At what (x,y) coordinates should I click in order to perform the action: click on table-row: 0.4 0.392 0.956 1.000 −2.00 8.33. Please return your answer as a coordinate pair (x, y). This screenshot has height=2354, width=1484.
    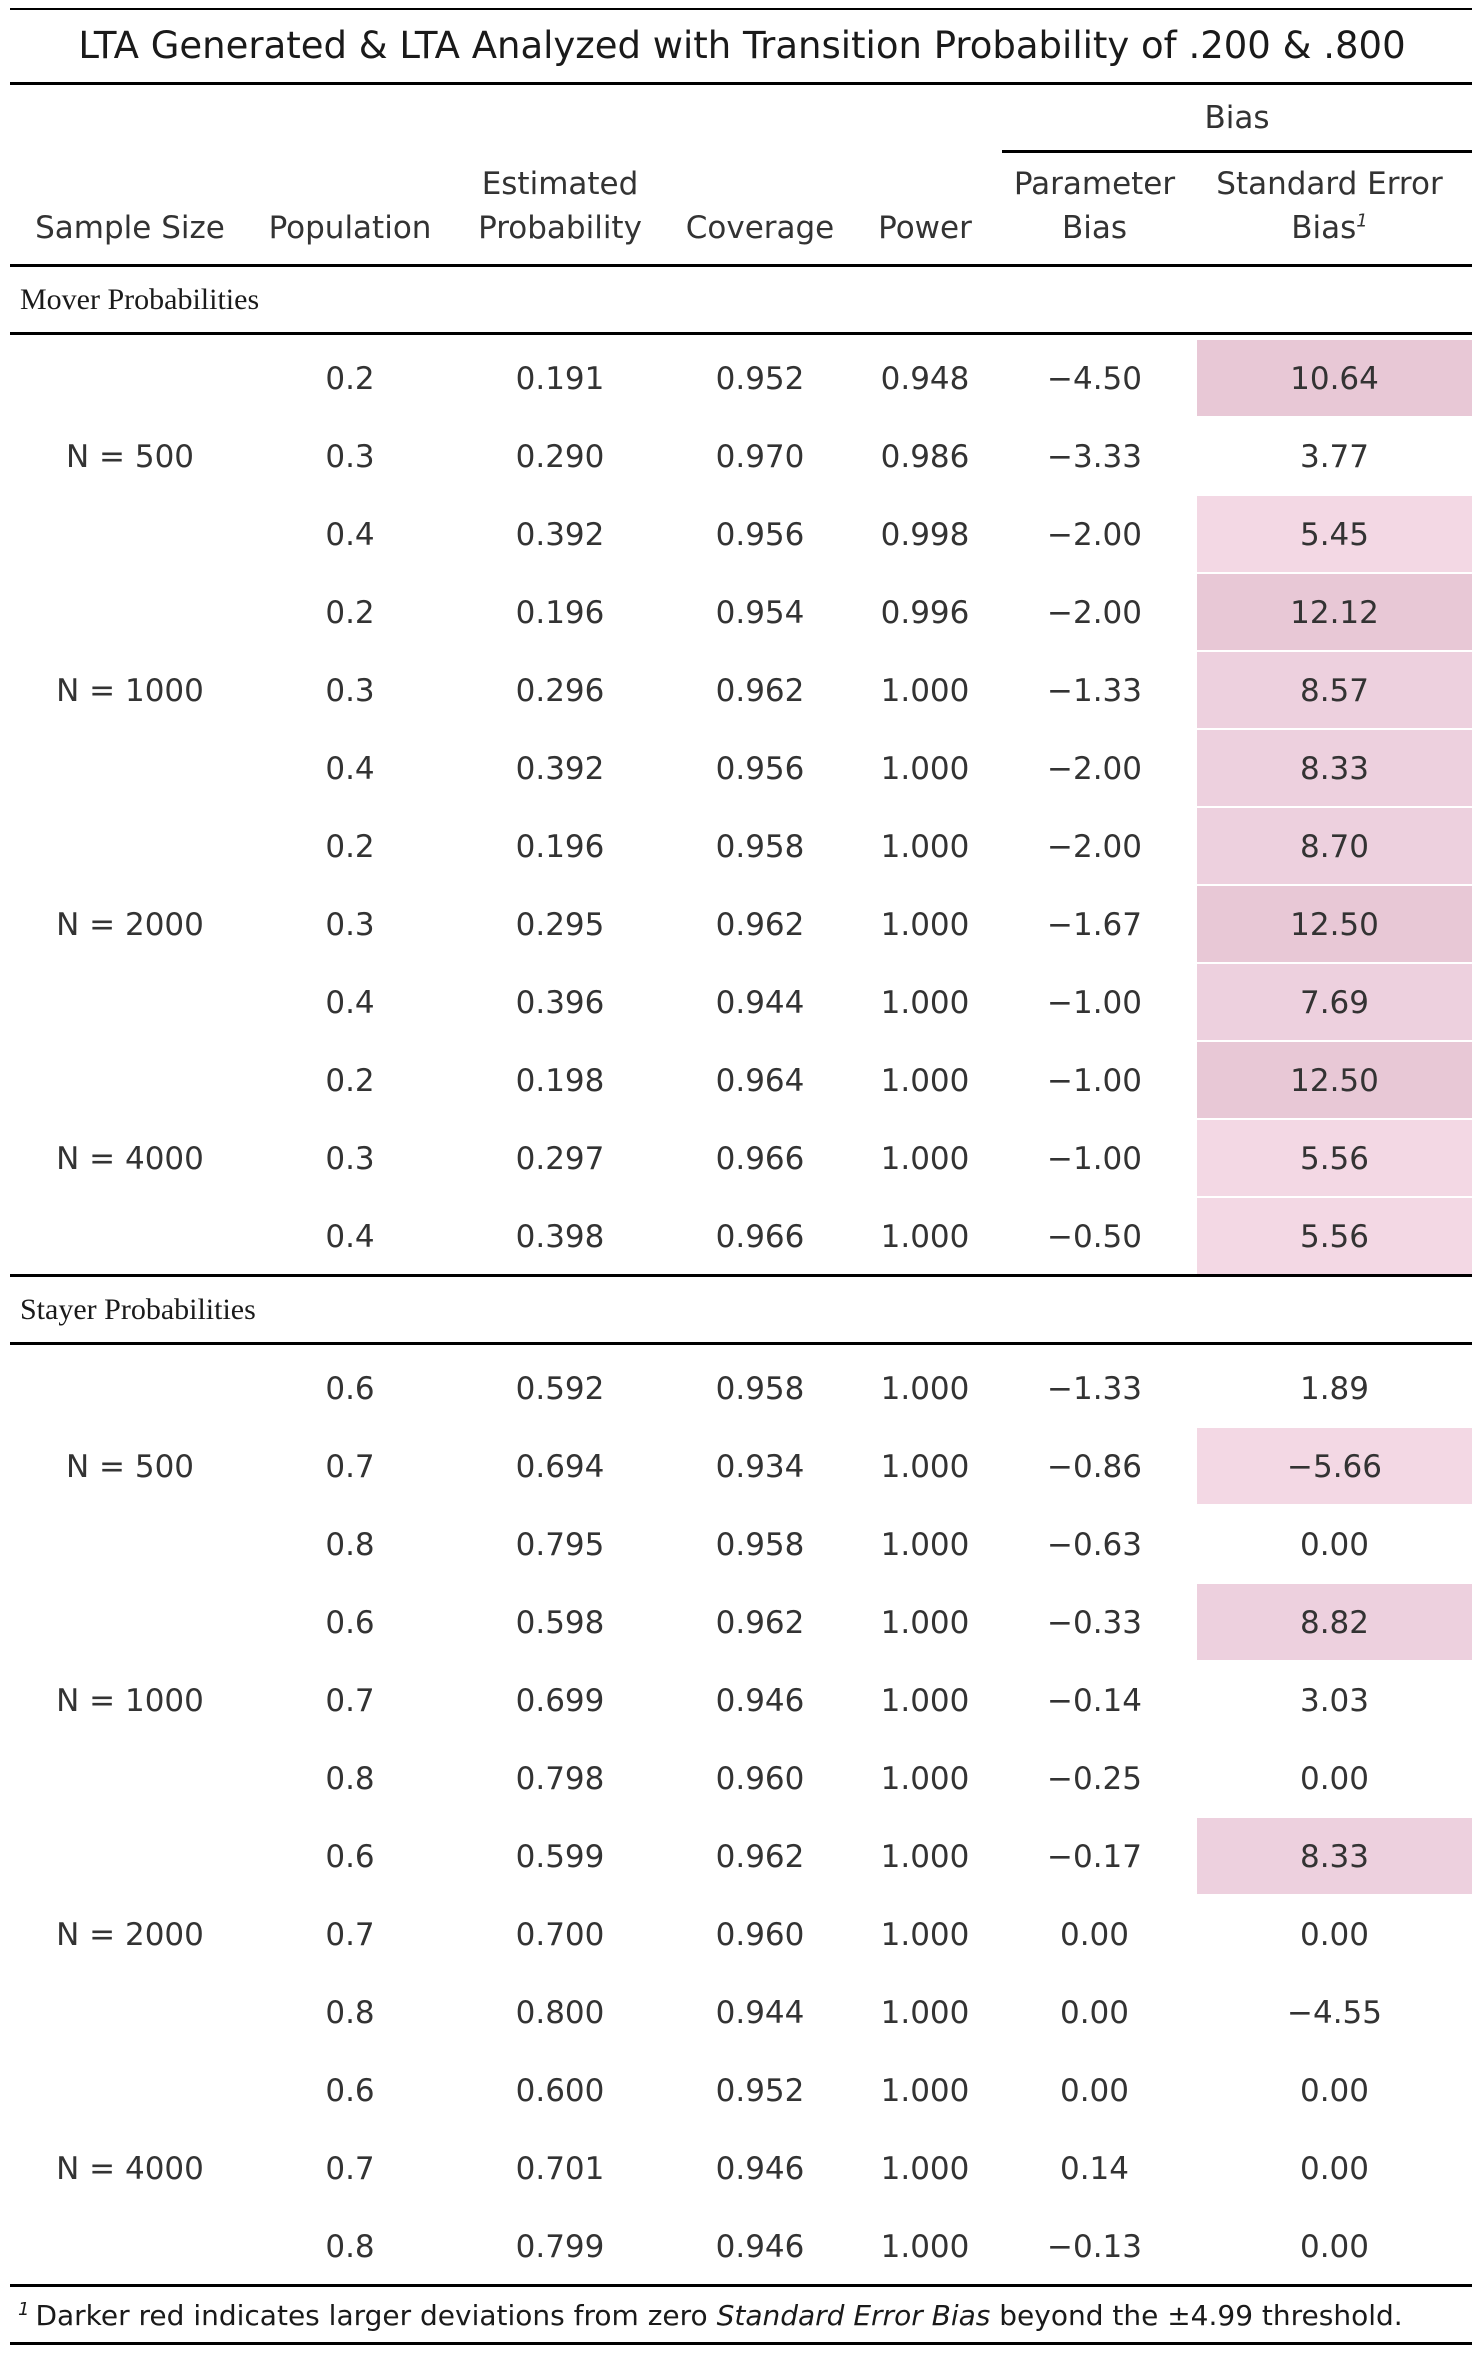
    Looking at the image, I should click on (741, 769).